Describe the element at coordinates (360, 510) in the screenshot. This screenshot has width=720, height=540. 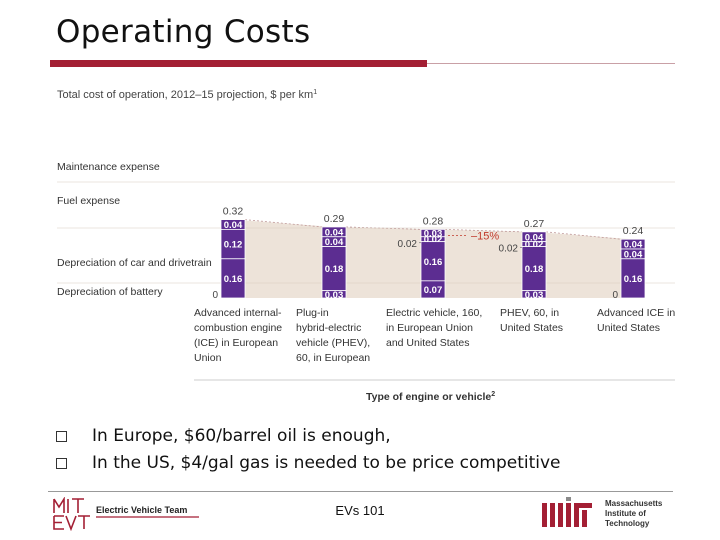
I see `footer-center-text: EVs 101` at that location.